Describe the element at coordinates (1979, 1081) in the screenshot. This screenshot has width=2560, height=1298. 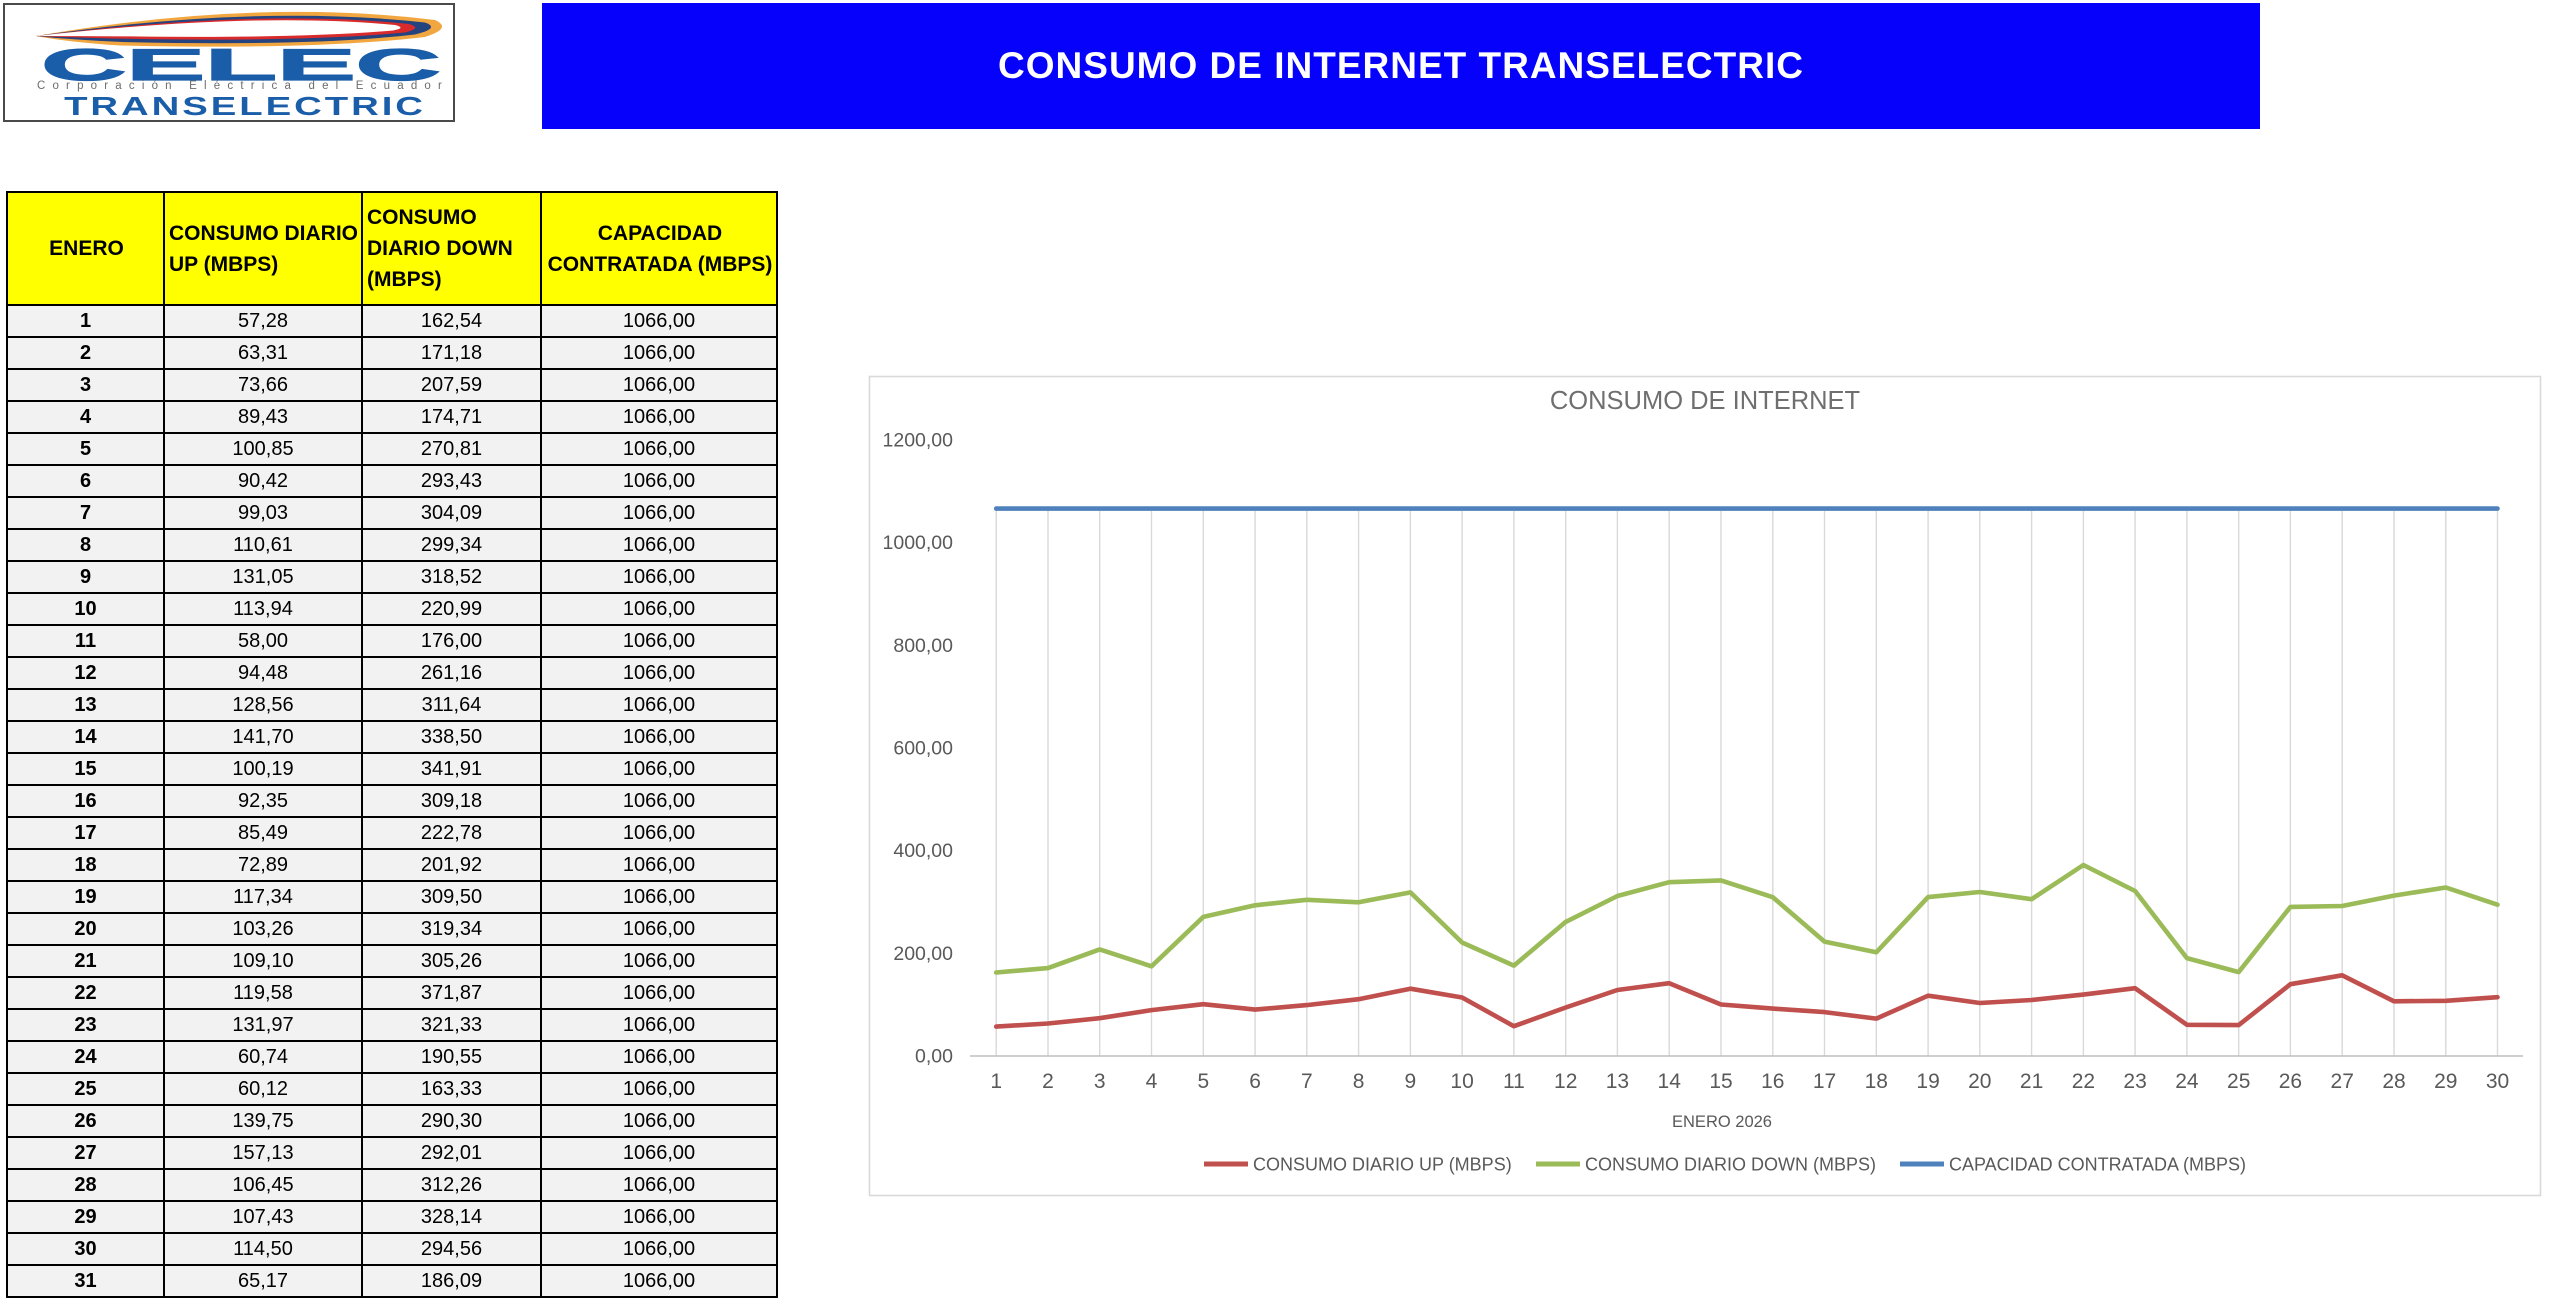
I see `svg-text: 20` at that location.